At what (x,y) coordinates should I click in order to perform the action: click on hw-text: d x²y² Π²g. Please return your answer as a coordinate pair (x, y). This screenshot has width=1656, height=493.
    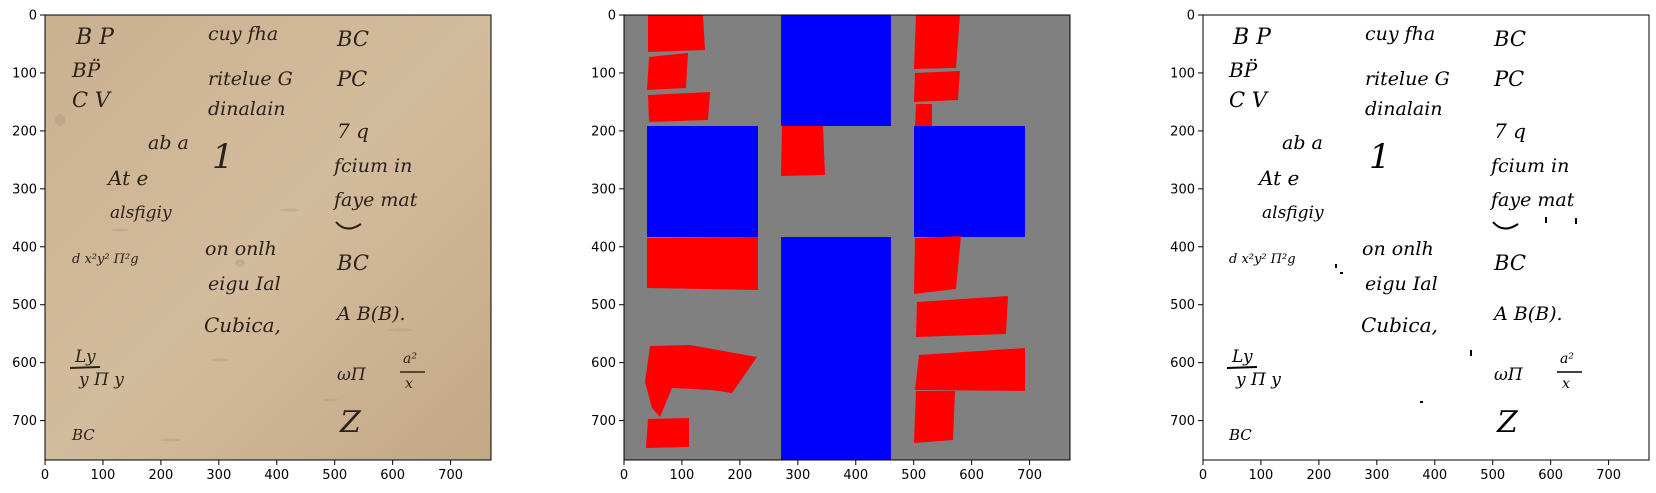
    Looking at the image, I should click on (1262, 259).